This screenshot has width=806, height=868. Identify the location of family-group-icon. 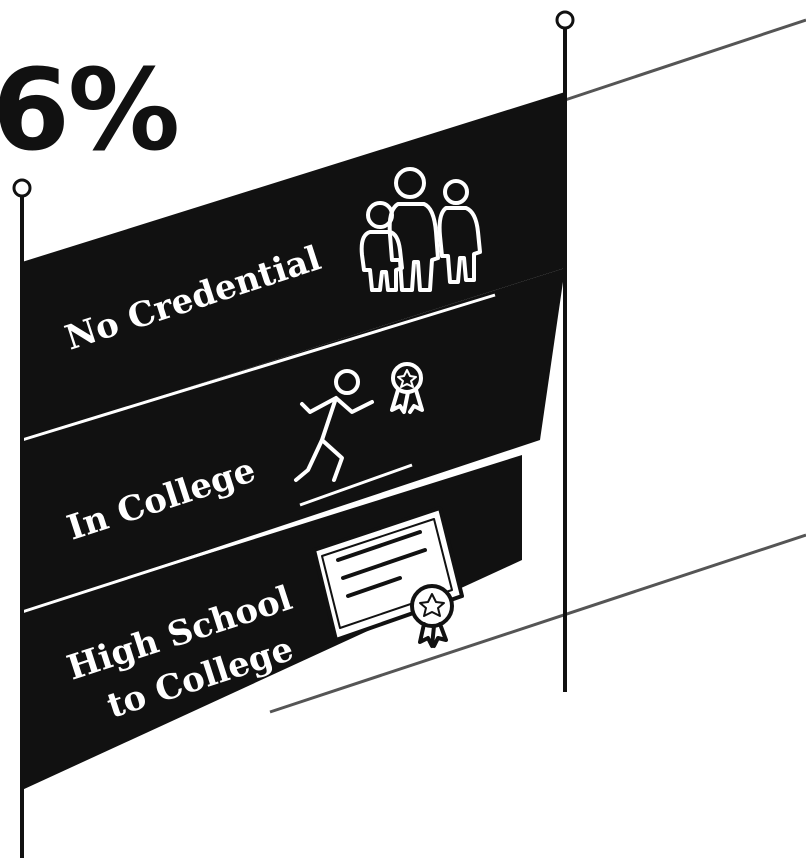
(420, 229).